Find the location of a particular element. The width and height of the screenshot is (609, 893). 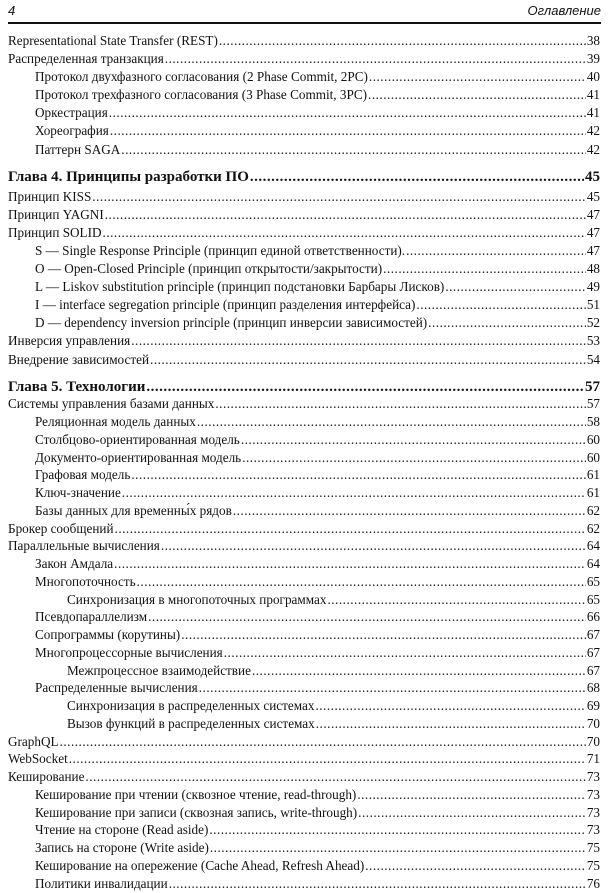

toc-entry: Representational State Transfer (REST) 38 is located at coordinates (304, 42).